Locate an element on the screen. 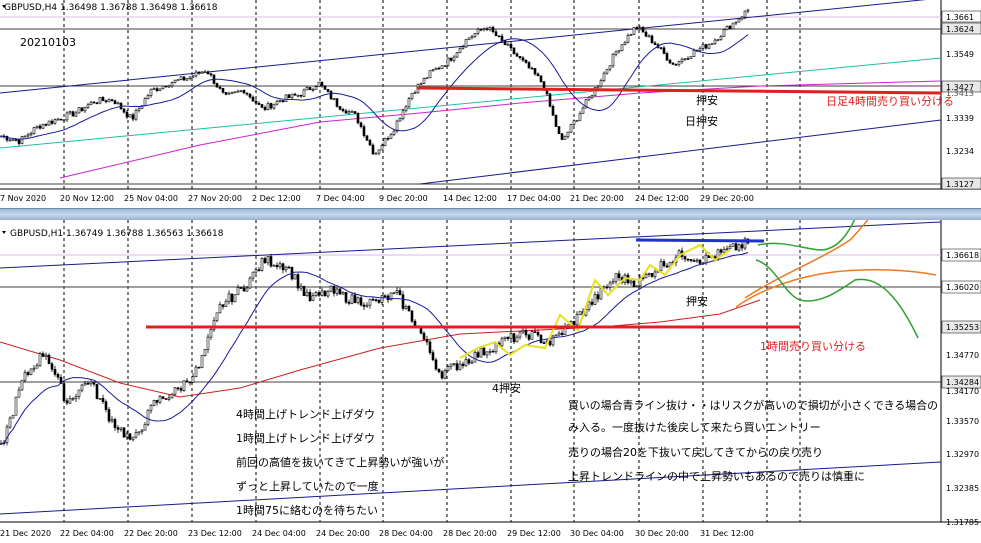 Image resolution: width=981 pixels, height=543 pixels. h1-time-label: 21 Dec 2020 is located at coordinates (25, 533).